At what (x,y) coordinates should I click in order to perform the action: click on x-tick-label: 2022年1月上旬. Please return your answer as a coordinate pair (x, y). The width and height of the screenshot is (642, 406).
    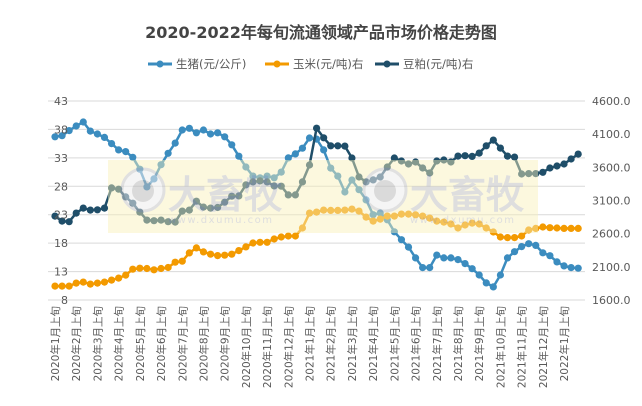
    Looking at the image, I should click on (564, 343).